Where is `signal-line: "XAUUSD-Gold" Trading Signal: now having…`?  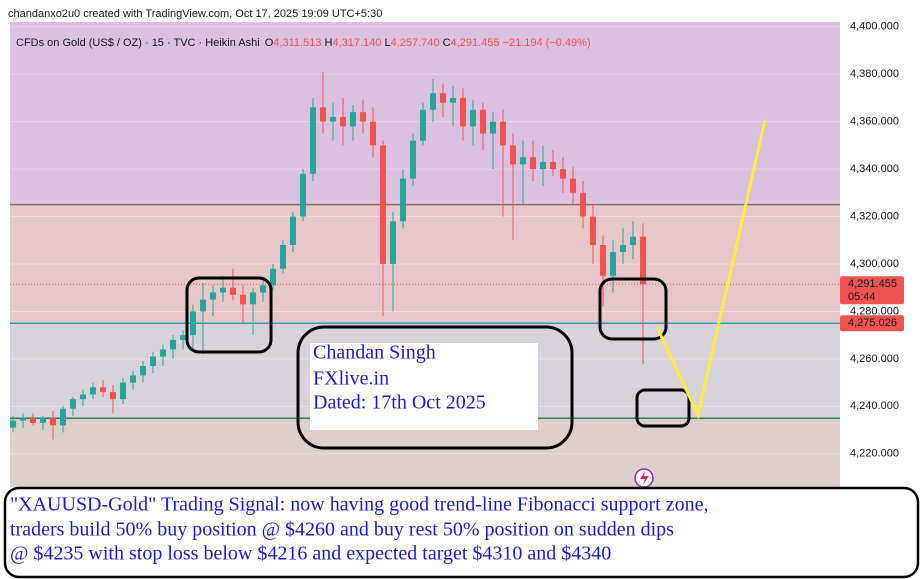
signal-line: "XAUUSD-Gold" Trading Signal: now having… is located at coordinates (359, 505).